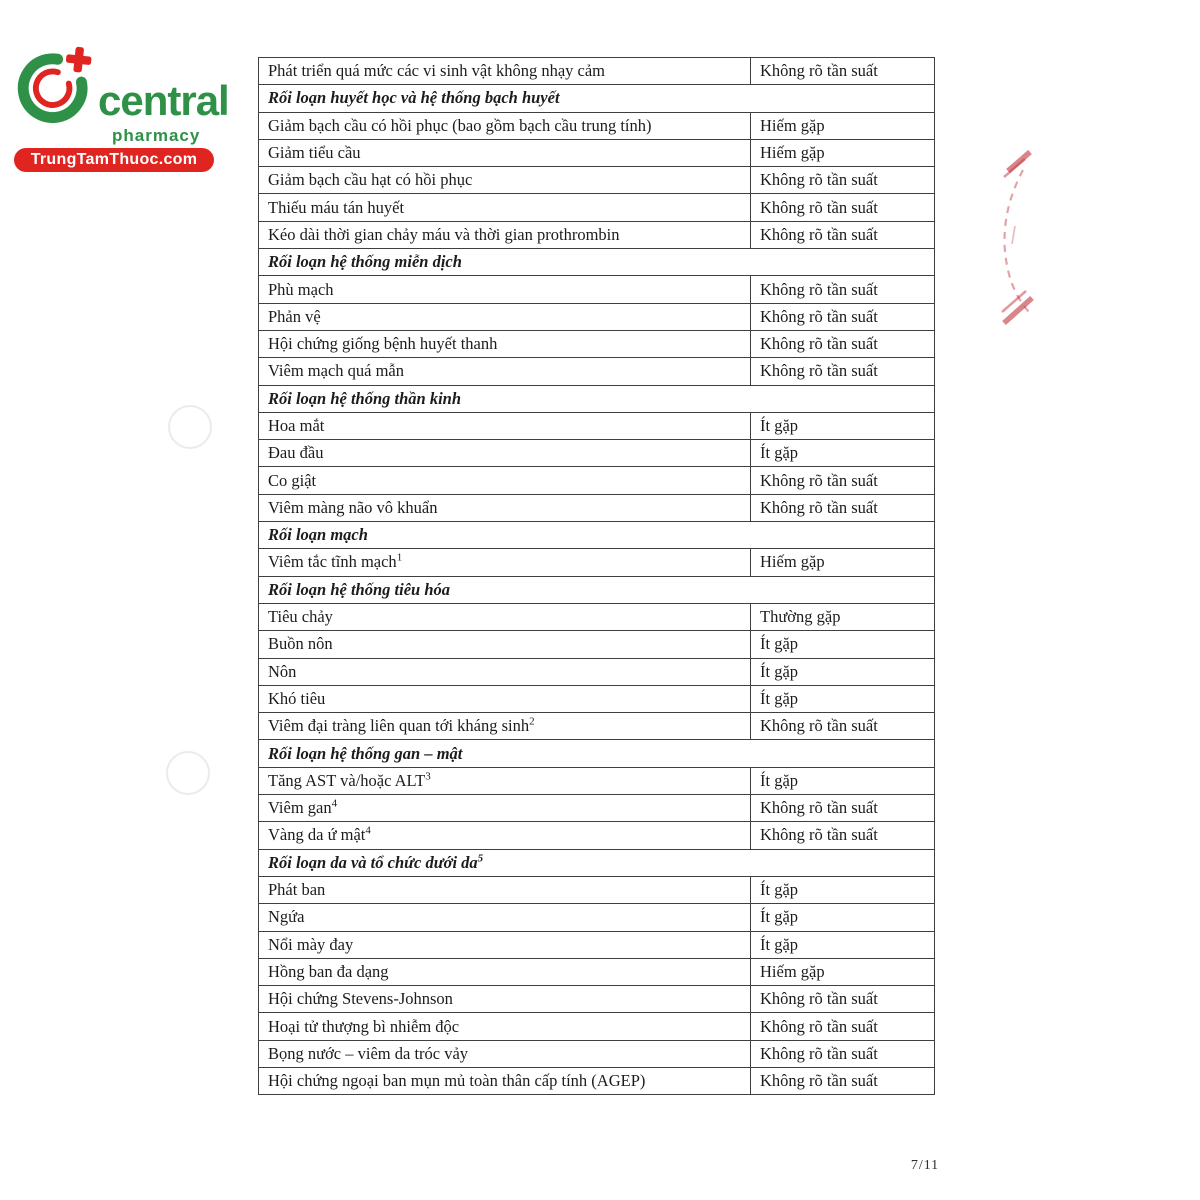  I want to click on table-row: Viêm tắc tĩnh mạch1 Hiếm gặp, so click(596, 562).